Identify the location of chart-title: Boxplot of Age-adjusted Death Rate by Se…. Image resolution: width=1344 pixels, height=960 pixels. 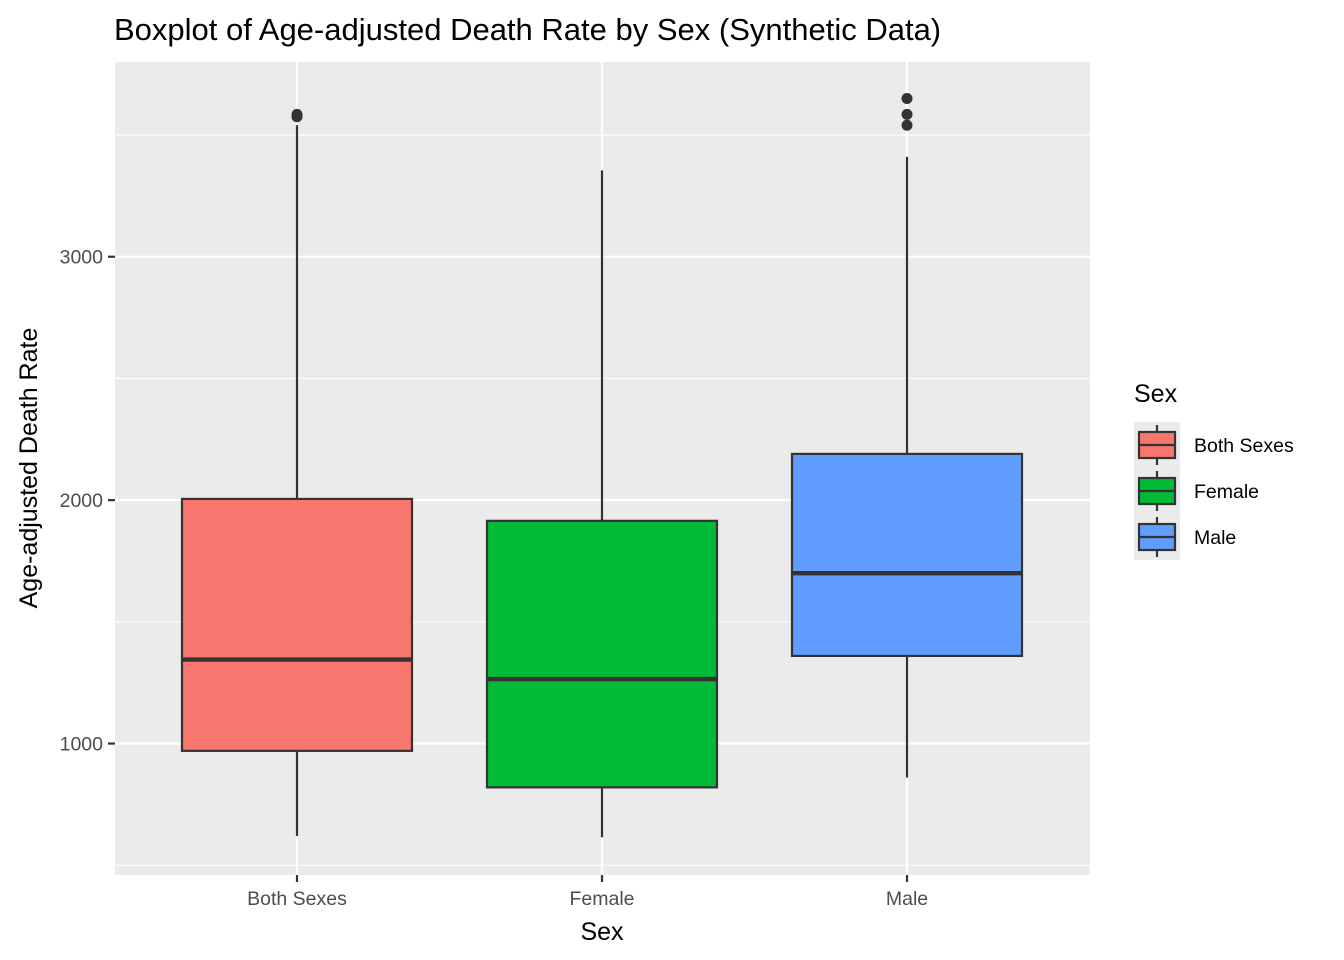
(527, 29).